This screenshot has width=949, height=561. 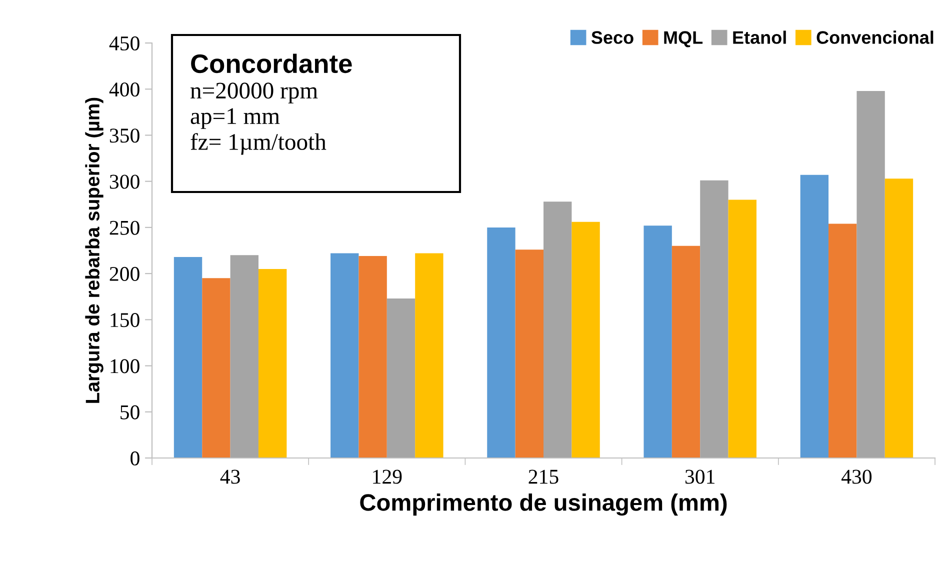 I want to click on y-tick-label: 0, so click(x=135, y=458).